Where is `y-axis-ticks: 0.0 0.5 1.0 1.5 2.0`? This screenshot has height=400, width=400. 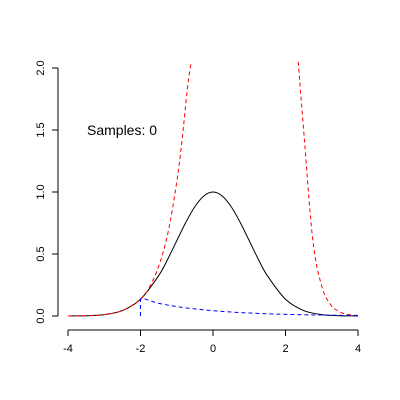
y-axis-ticks: 0.0 0.5 1.0 1.5 2.0 is located at coordinates (46, 192).